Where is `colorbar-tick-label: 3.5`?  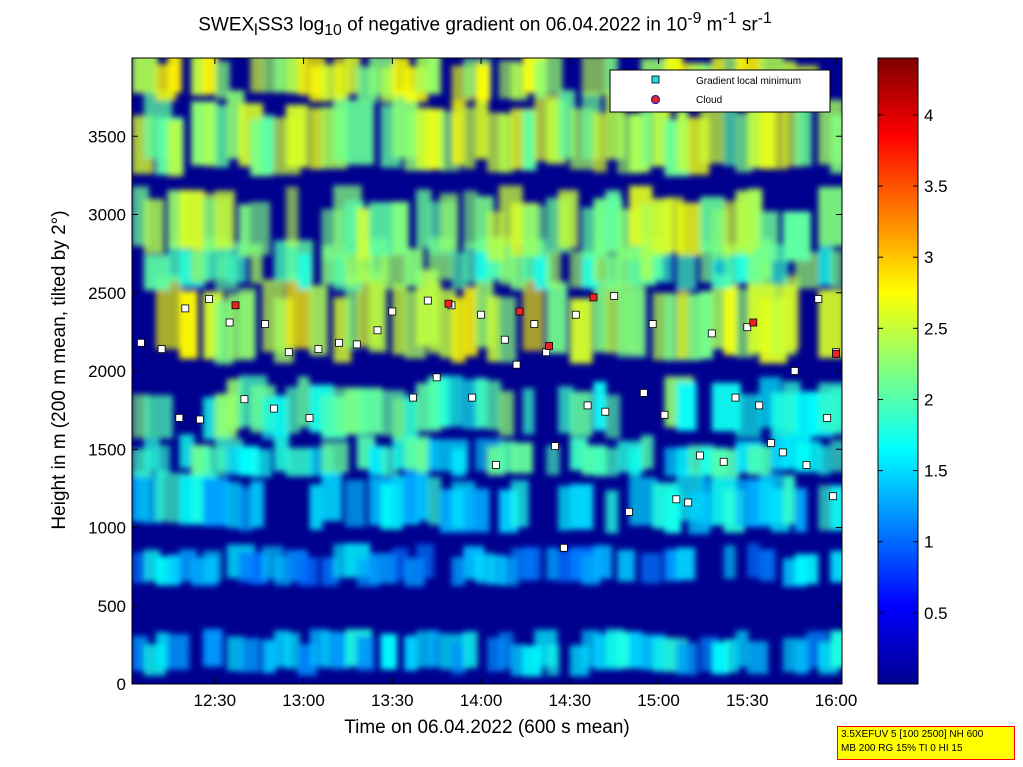 colorbar-tick-label: 3.5 is located at coordinates (936, 186).